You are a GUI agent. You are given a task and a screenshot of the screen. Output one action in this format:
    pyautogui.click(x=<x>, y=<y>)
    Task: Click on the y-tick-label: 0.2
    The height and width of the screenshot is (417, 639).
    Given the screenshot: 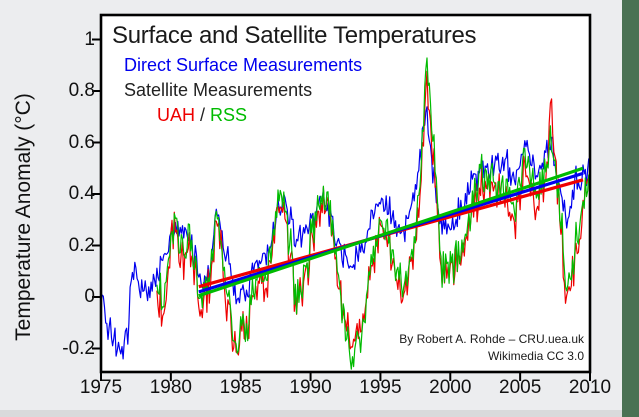 What is the action you would take?
    pyautogui.click(x=81, y=245)
    